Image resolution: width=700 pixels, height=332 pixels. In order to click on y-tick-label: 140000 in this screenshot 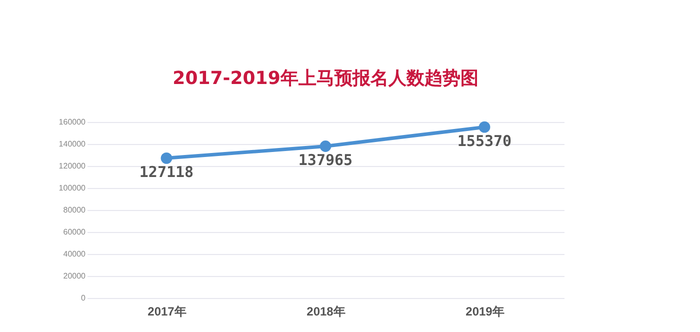, I will do `click(72, 144)`.